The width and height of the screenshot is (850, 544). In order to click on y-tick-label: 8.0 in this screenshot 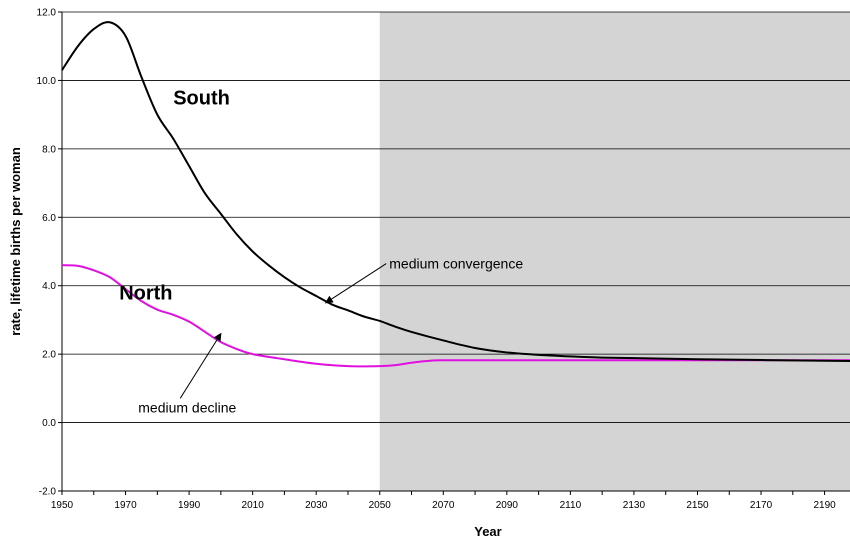, I will do `click(49, 149)`.